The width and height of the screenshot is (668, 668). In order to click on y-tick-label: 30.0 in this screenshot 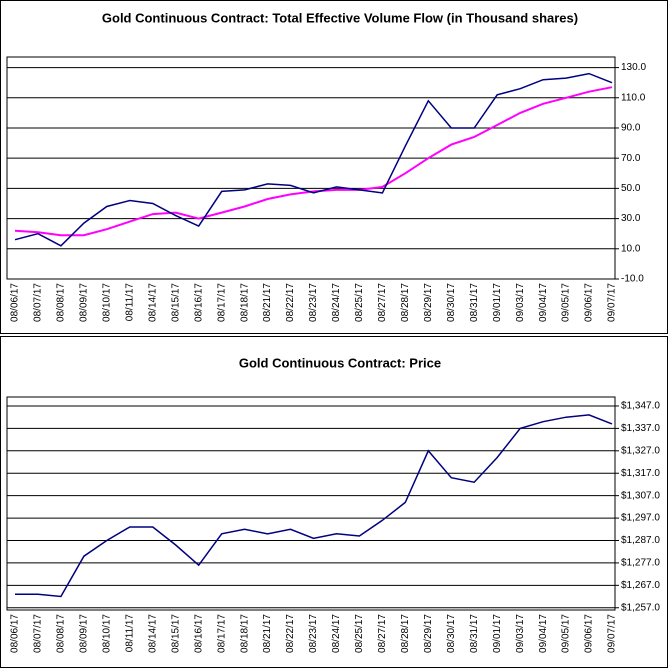, I will do `click(631, 218)`.